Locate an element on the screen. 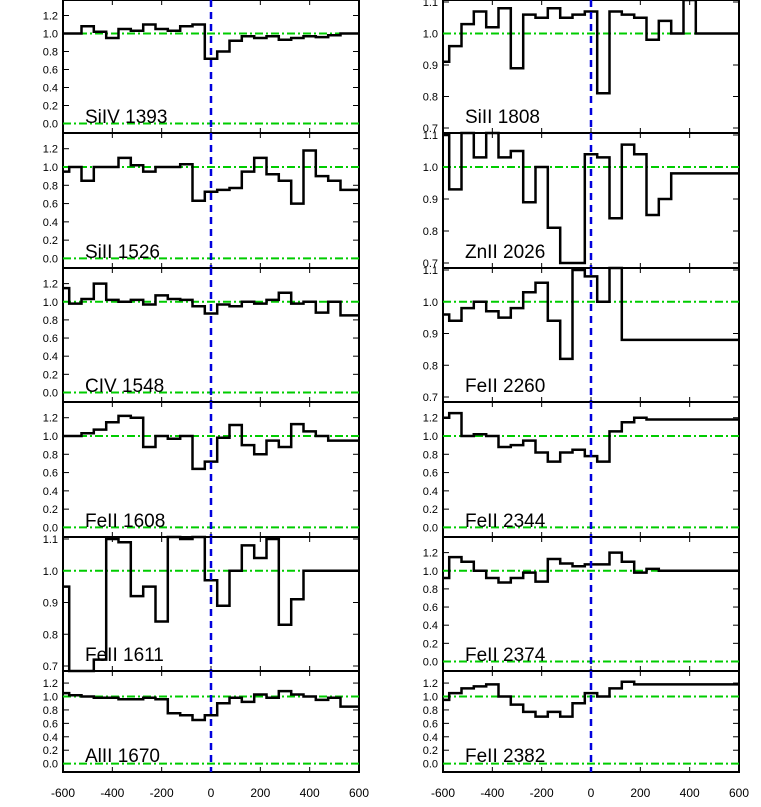 The width and height of the screenshot is (761, 807). ion-label: FeII 2382 is located at coordinates (505, 756).